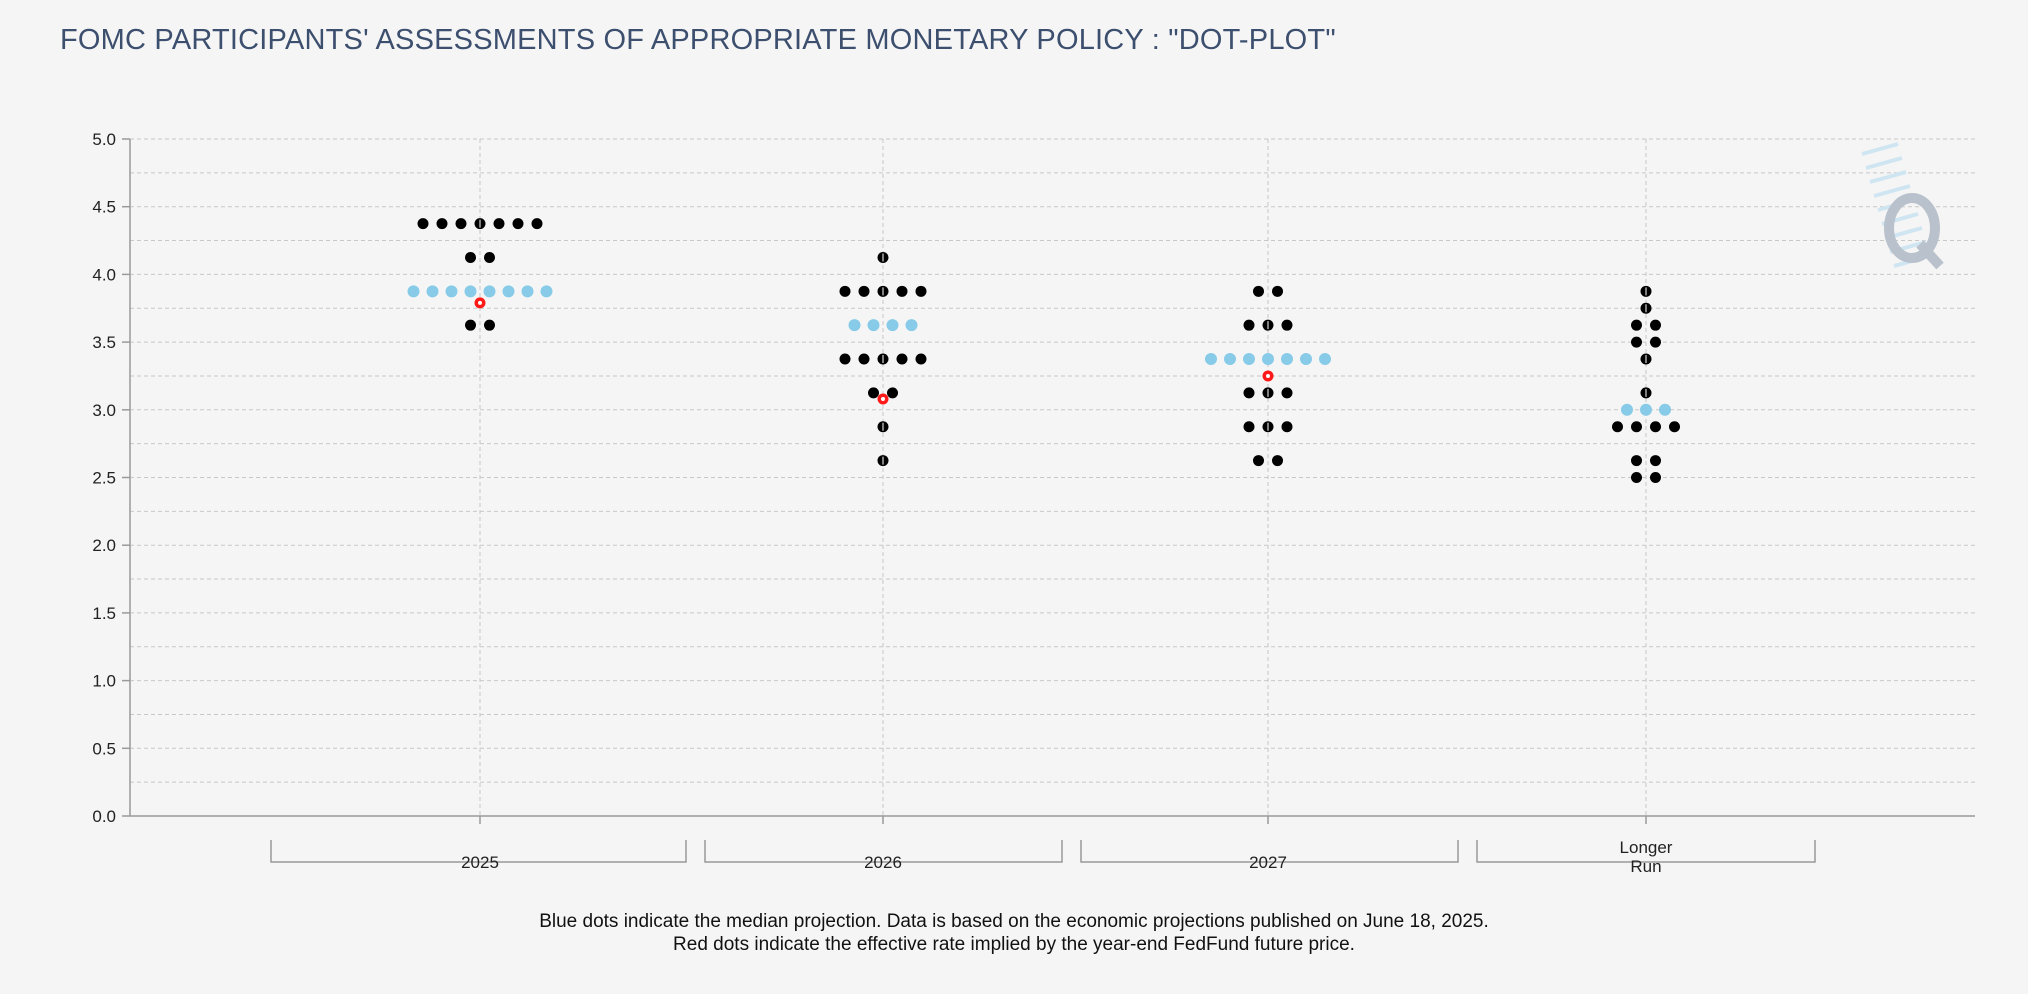  Describe the element at coordinates (104, 816) in the screenshot. I see `y-tick-label: 0.0` at that location.